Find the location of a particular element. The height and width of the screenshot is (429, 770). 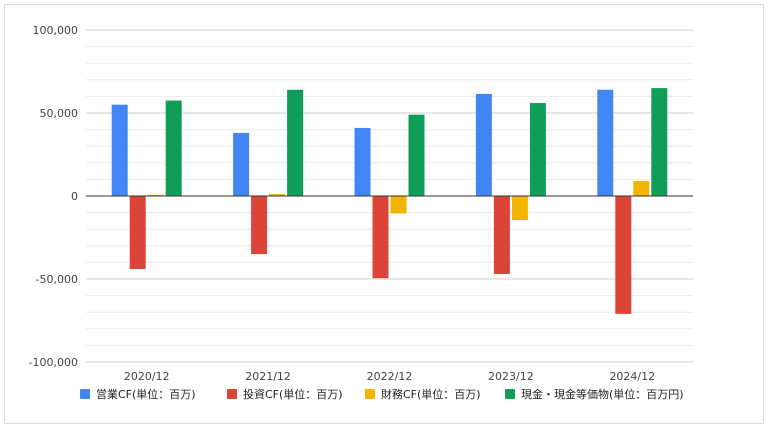

legend-label: 投資CF(単位：百万) is located at coordinates (293, 394).